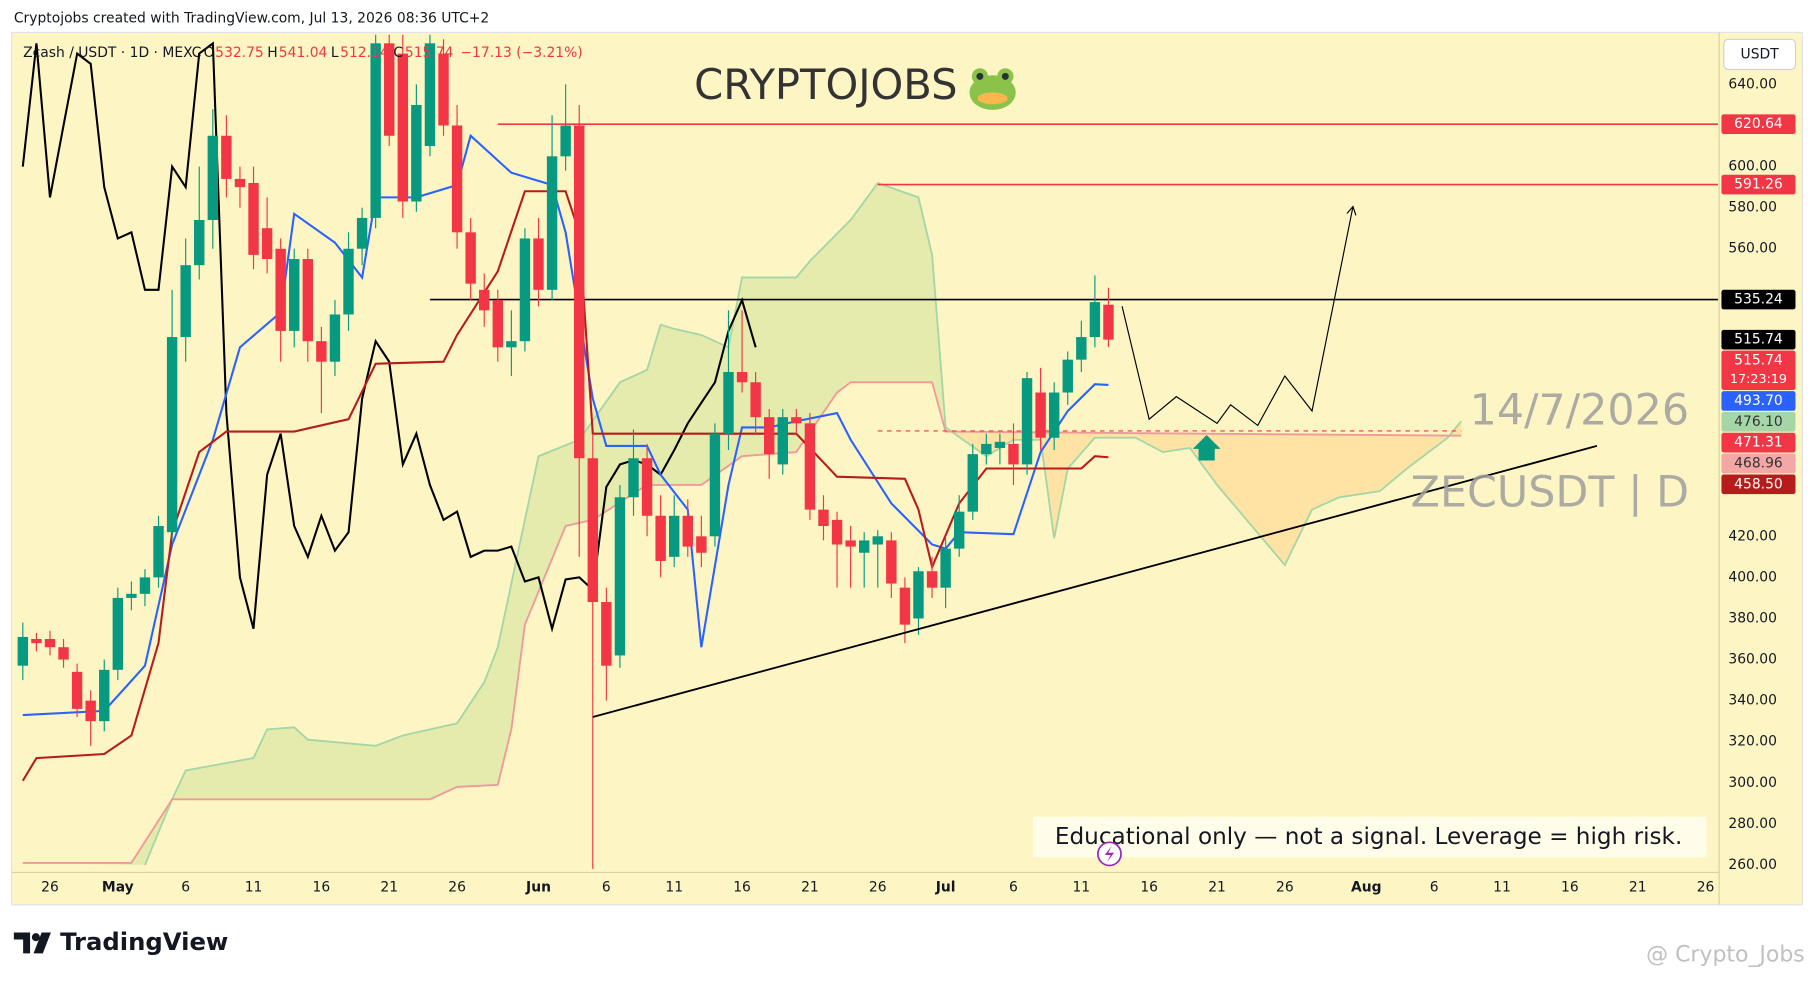 The width and height of the screenshot is (1814, 984). Describe the element at coordinates (398, 53) in the screenshot. I see `legend-label: C` at that location.